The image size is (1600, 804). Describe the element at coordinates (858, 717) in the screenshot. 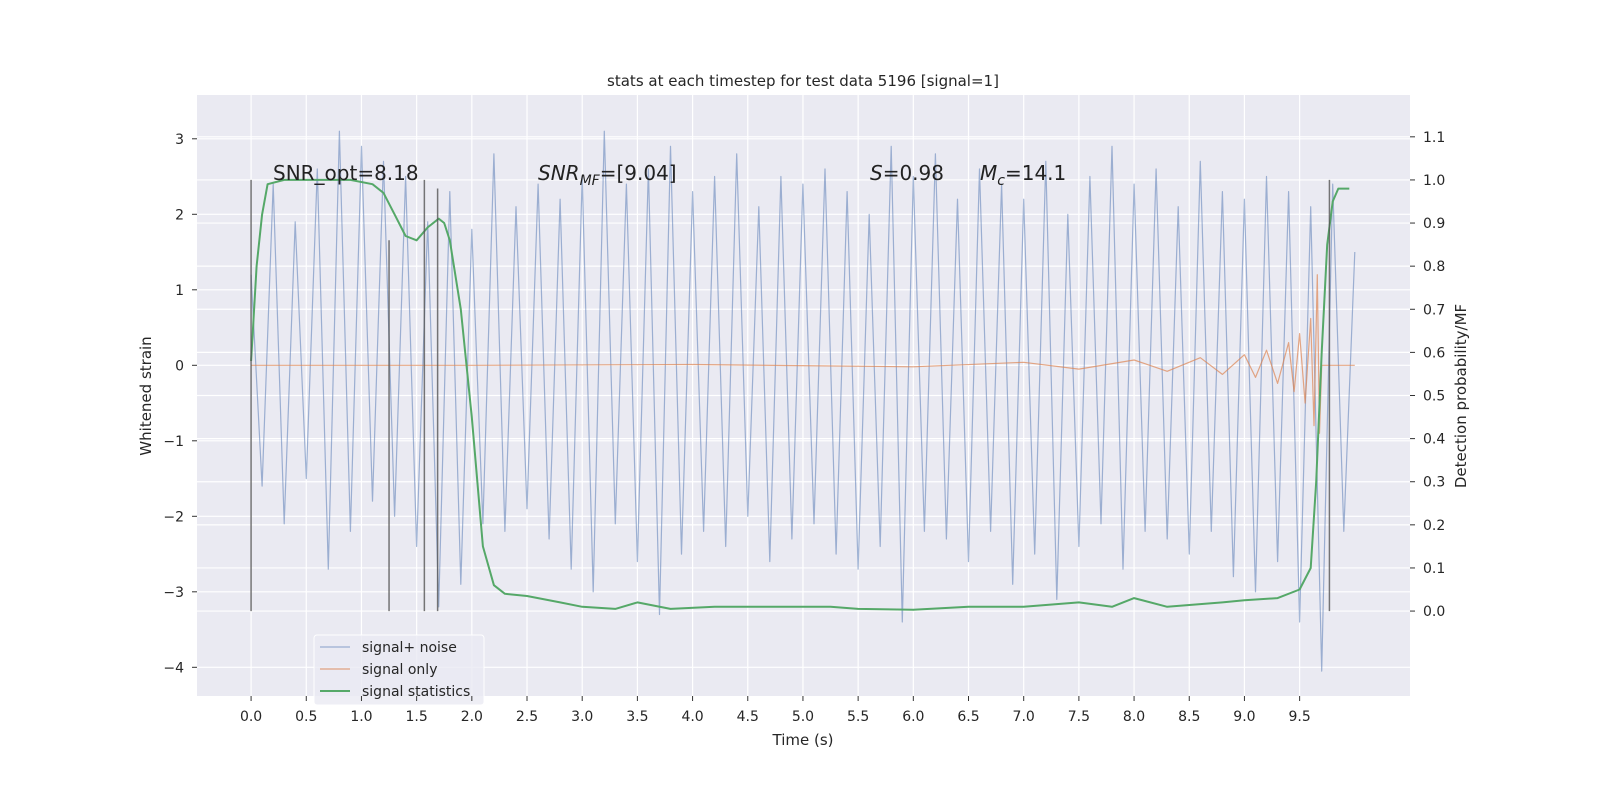

I see `x-tick-label: 5.5` at that location.